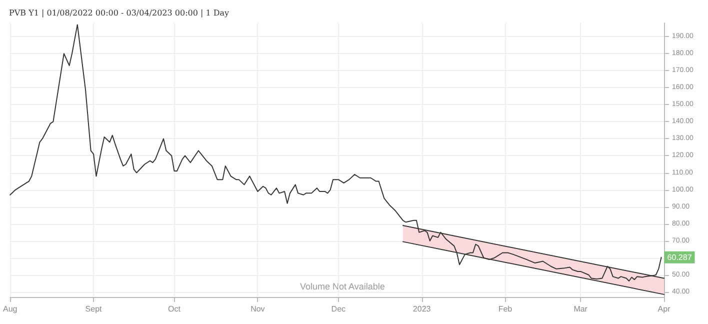 This screenshot has height=324, width=708. I want to click on x-tick-label: Sept, so click(94, 309).